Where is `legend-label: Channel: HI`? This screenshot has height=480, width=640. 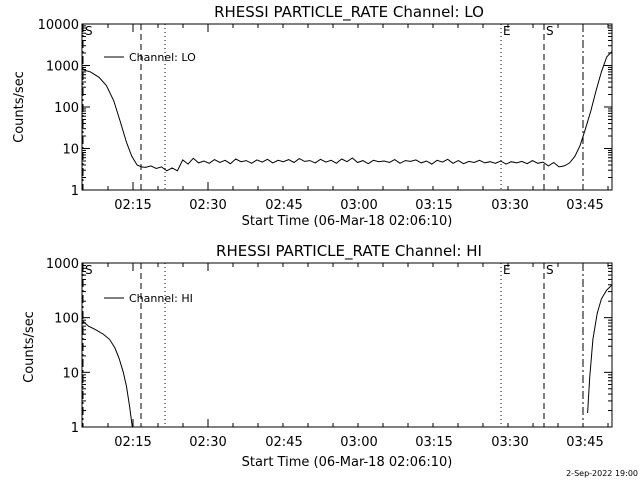 legend-label: Channel: HI is located at coordinates (161, 298).